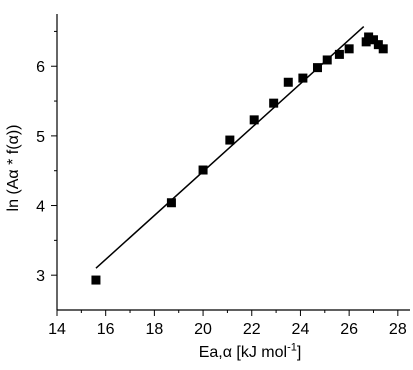  I want to click on x-tick-label: 22, so click(252, 329).